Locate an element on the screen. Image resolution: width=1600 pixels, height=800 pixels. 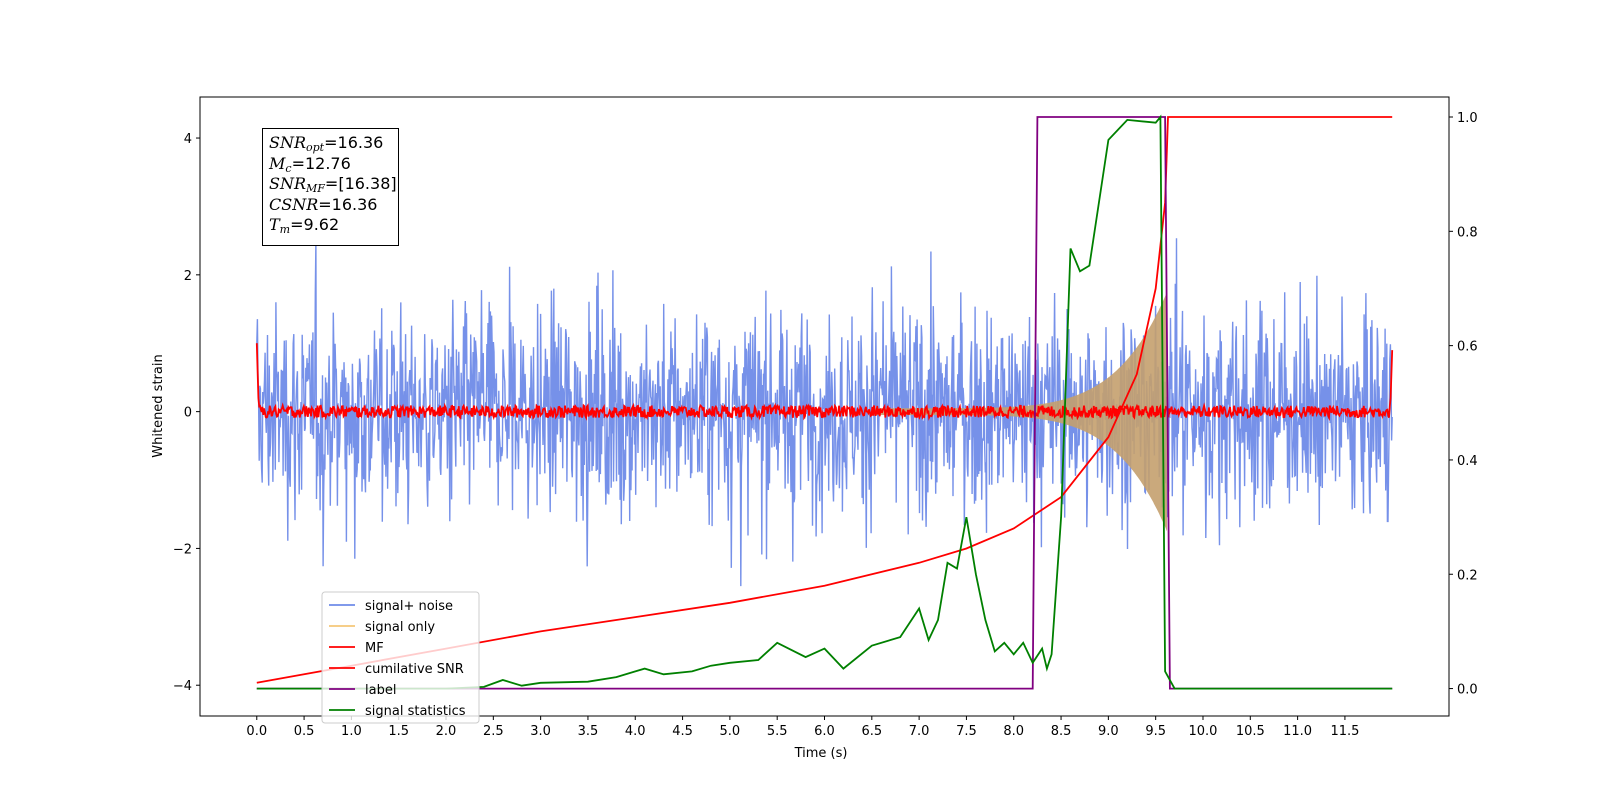
legend-label: label is located at coordinates (380, 690).